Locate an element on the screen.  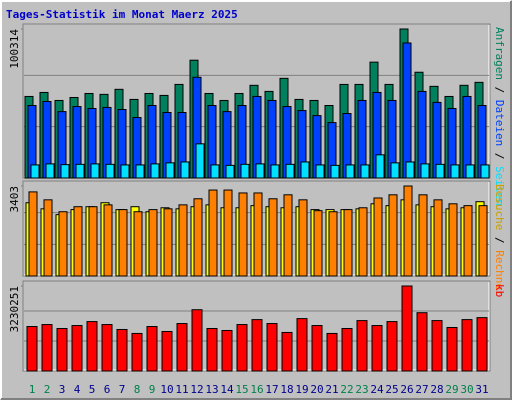
x-tick-label: 4 is located at coordinates (77, 389).